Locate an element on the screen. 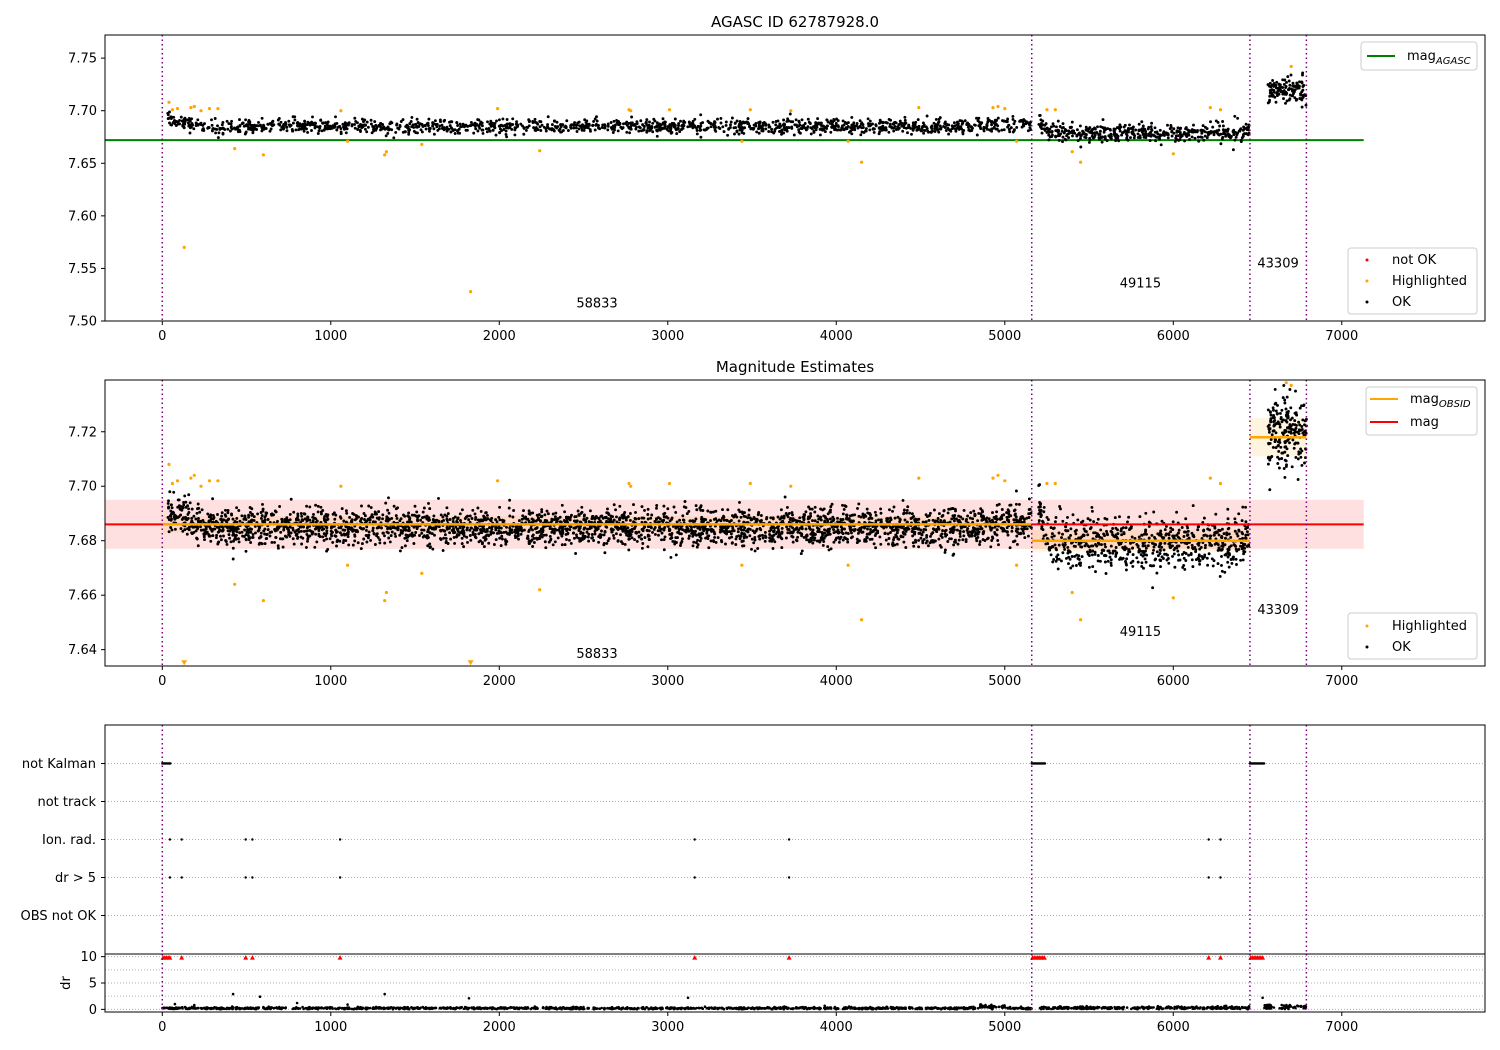  highlighted-point is located at coordinates (1291, 66).